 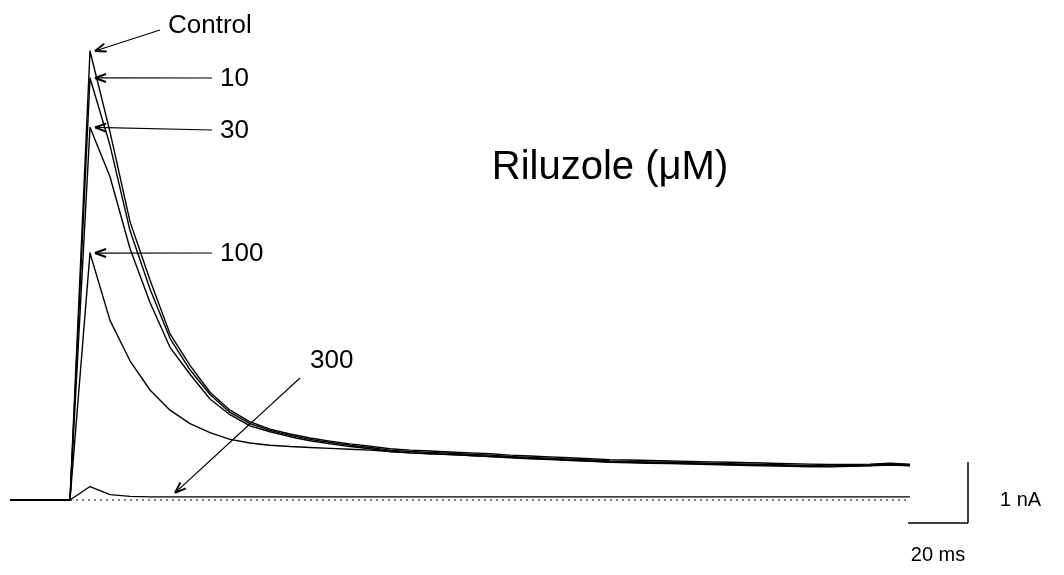 What do you see at coordinates (610, 165) in the screenshot?
I see `text: Riluzole (μM)` at bounding box center [610, 165].